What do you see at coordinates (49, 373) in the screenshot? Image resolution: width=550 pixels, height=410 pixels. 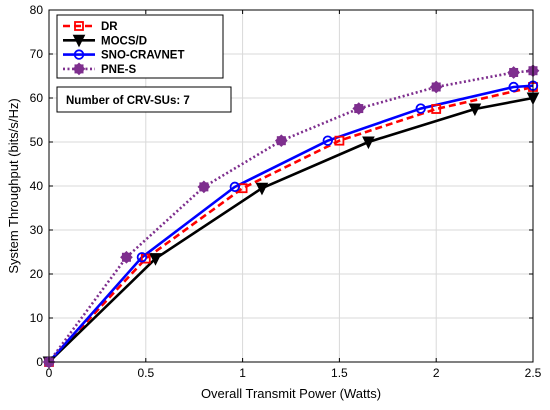 I see `x-tick-label: 0` at bounding box center [49, 373].